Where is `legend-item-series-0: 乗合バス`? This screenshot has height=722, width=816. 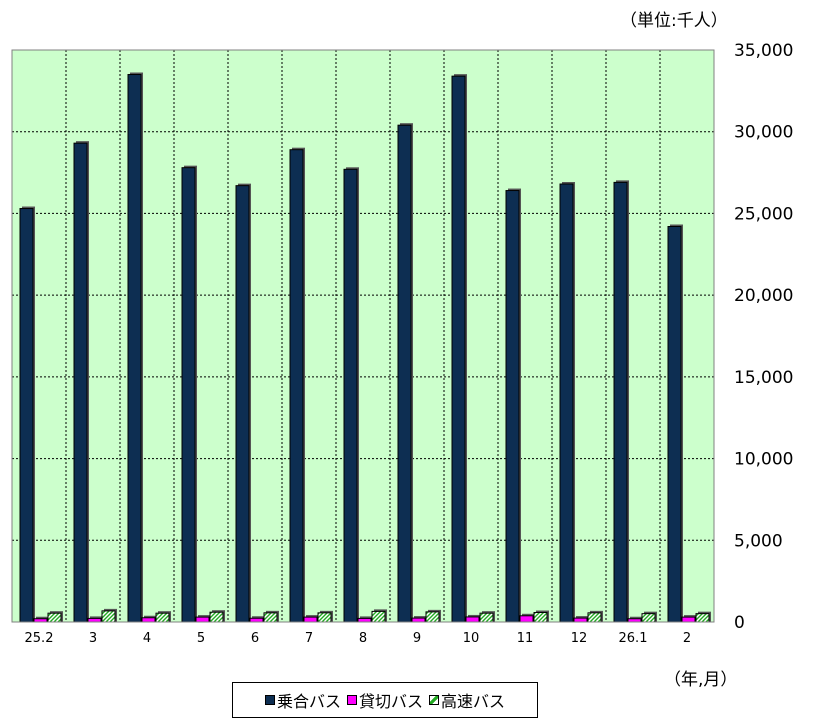
legend-item-series-0: 乗合バス is located at coordinates (302, 700).